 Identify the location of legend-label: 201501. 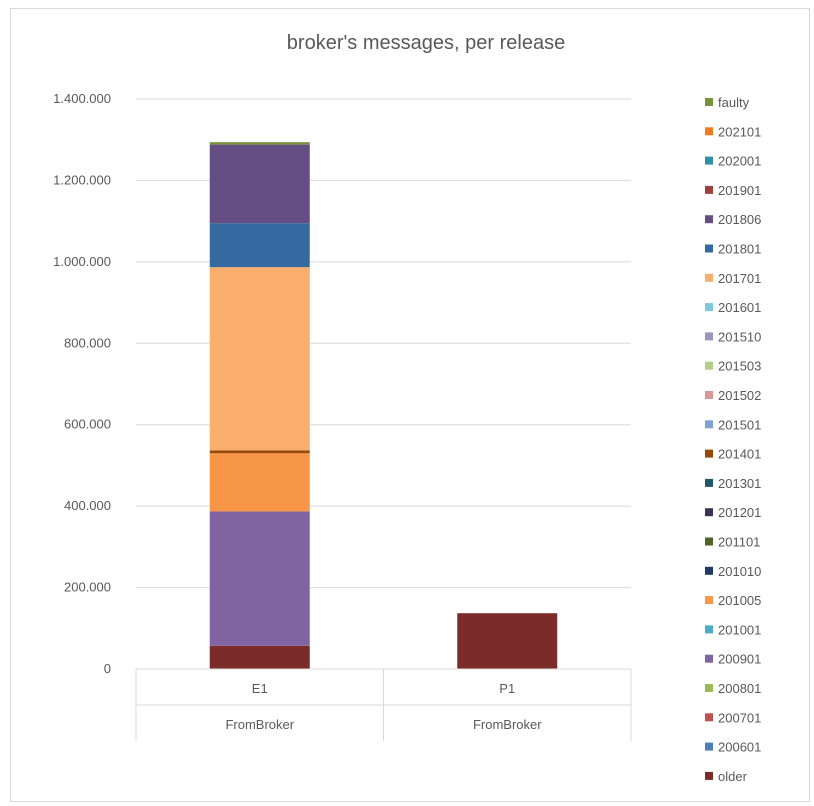
(739, 424).